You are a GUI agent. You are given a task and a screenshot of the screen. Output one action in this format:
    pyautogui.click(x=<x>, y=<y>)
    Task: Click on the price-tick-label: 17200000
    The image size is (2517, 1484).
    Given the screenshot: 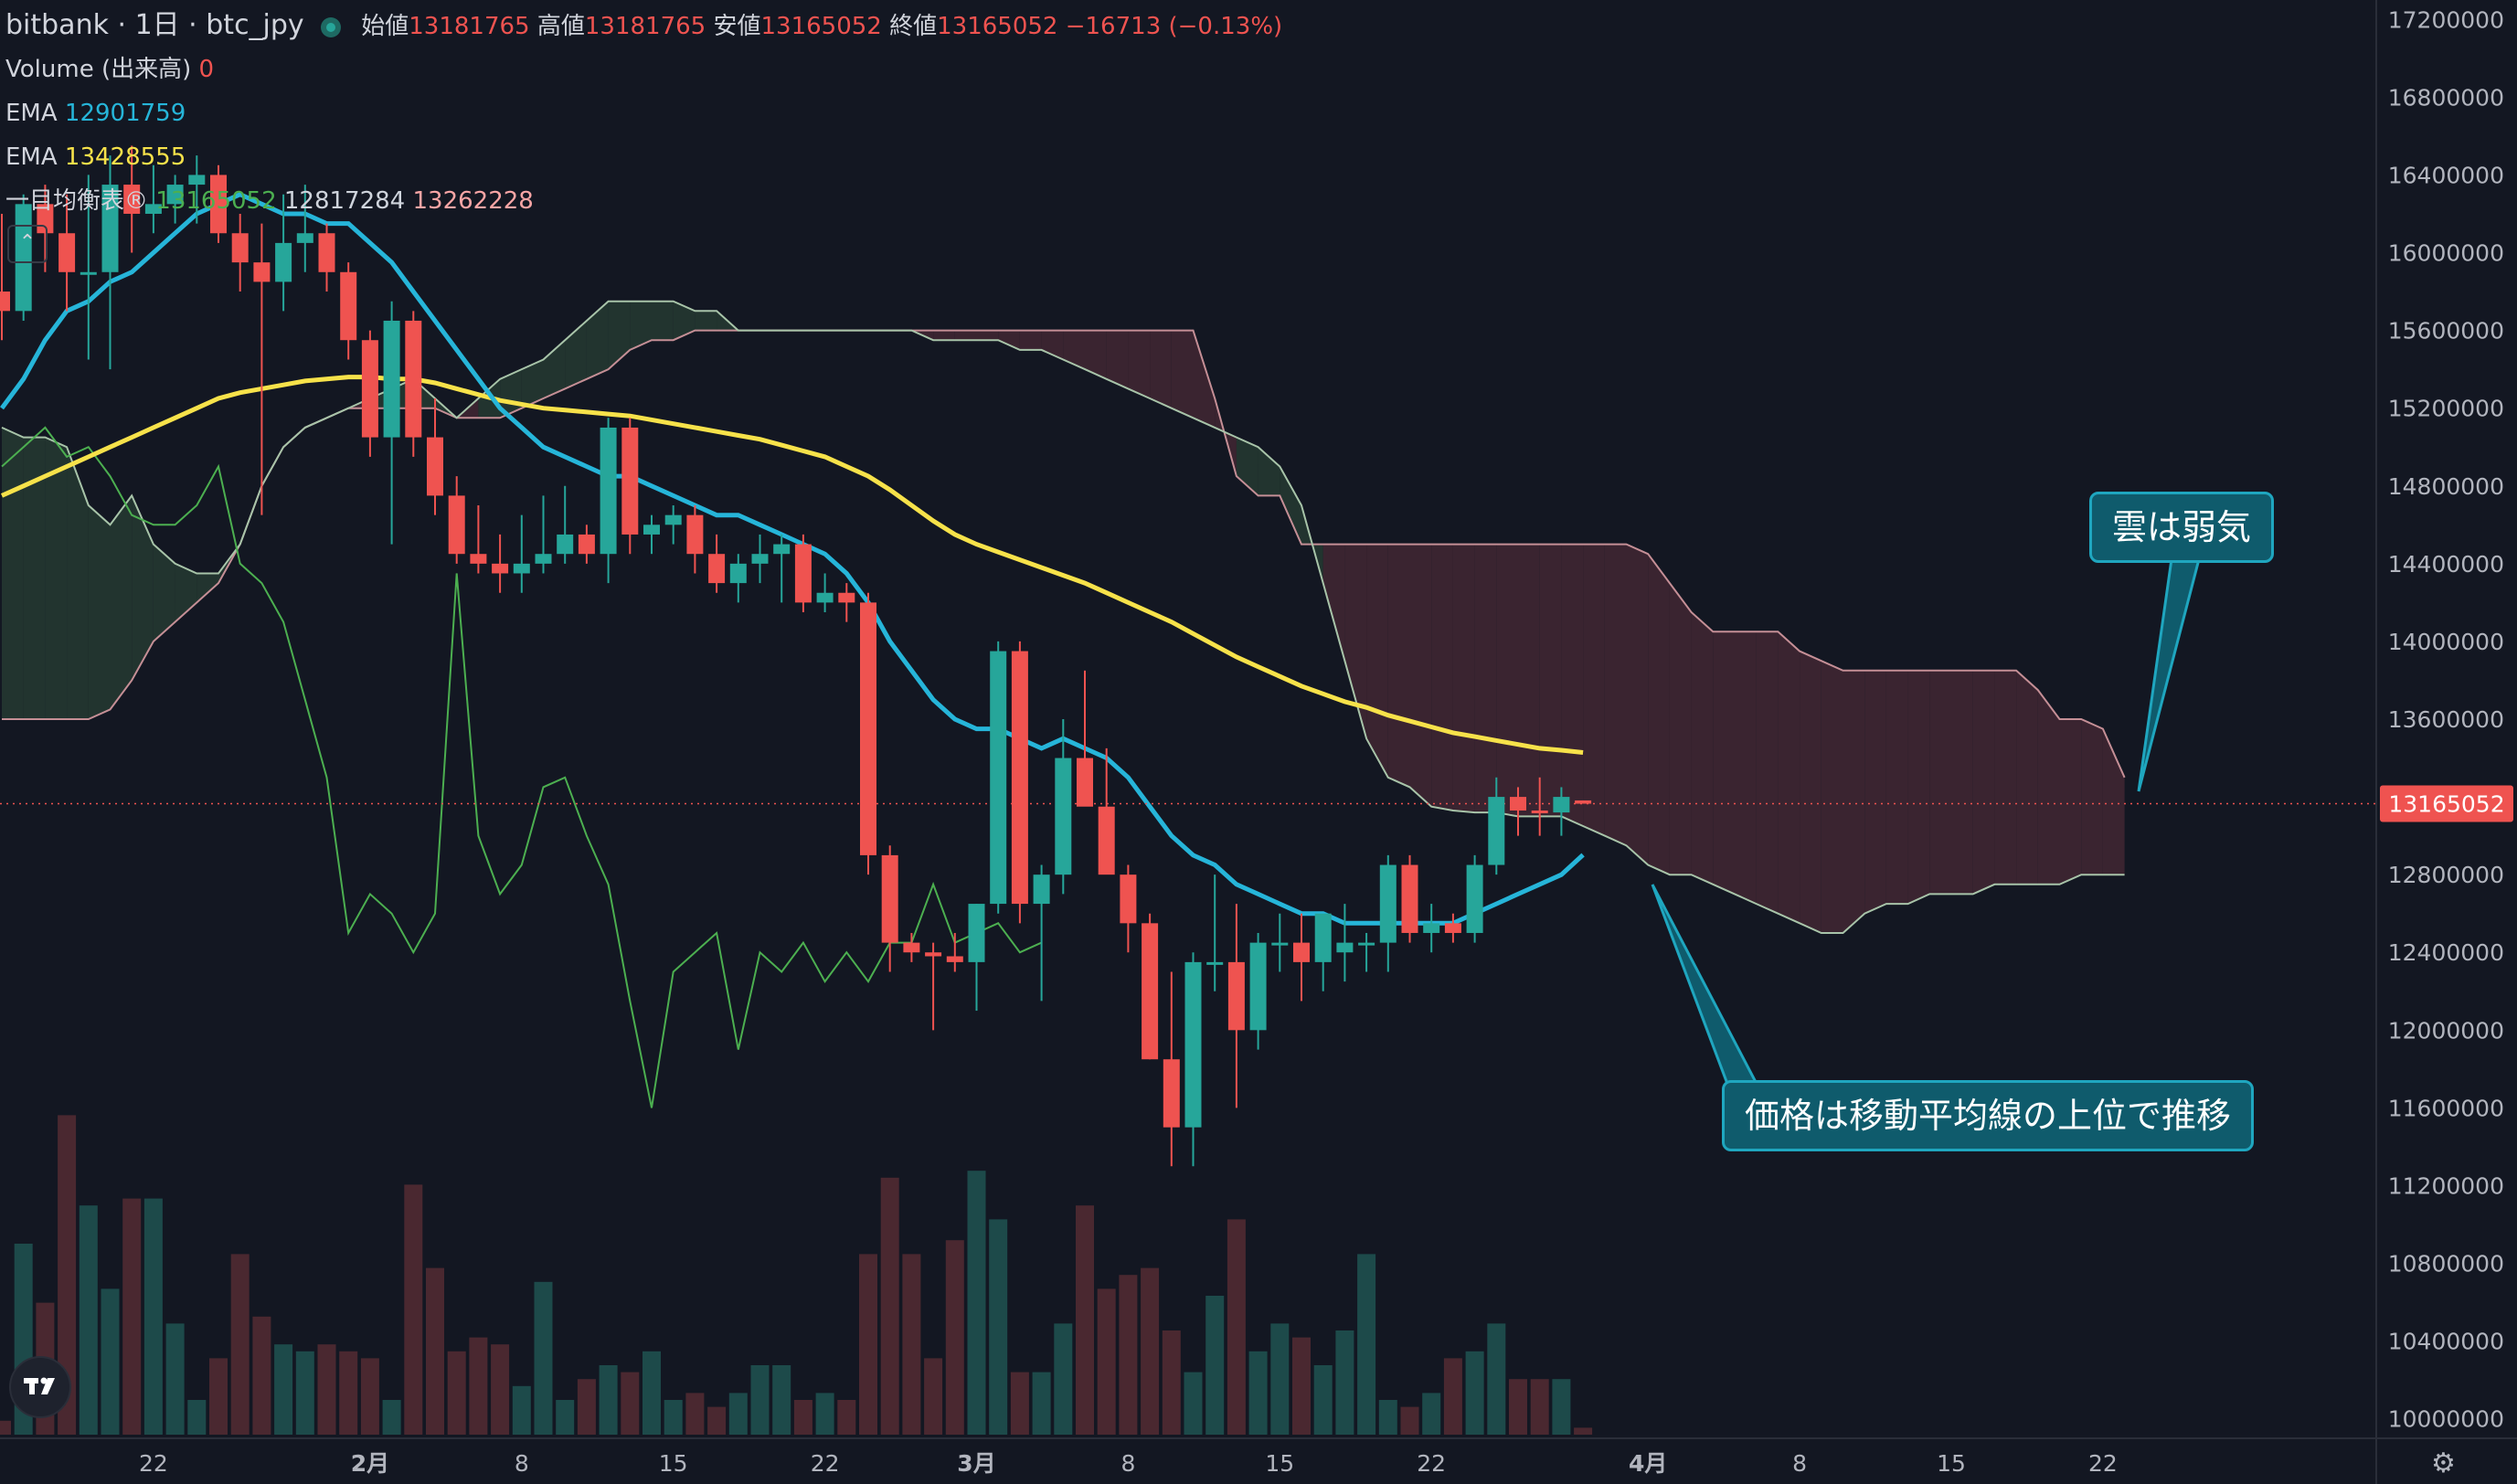 What is the action you would take?
    pyautogui.click(x=2446, y=19)
    